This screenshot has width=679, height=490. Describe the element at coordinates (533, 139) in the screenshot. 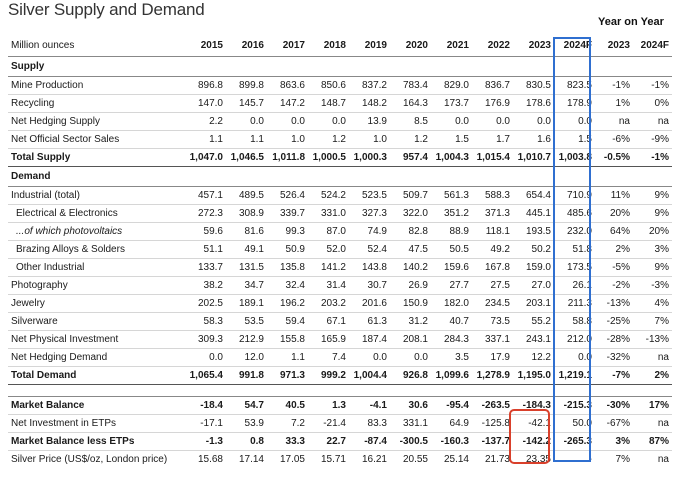

I see `value-cell: 1.6` at that location.